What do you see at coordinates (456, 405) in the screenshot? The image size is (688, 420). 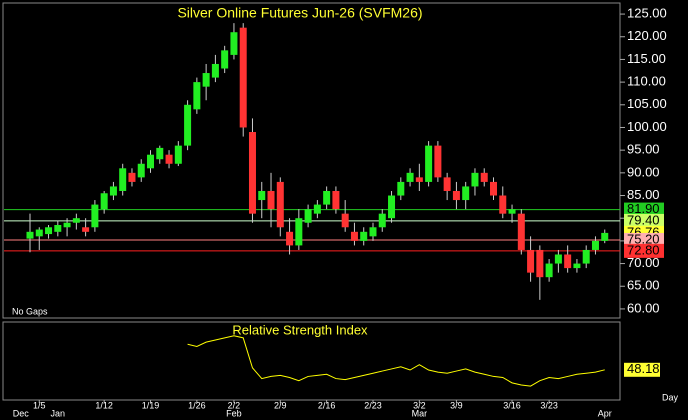 I see `x-tick-label: 3/9` at bounding box center [456, 405].